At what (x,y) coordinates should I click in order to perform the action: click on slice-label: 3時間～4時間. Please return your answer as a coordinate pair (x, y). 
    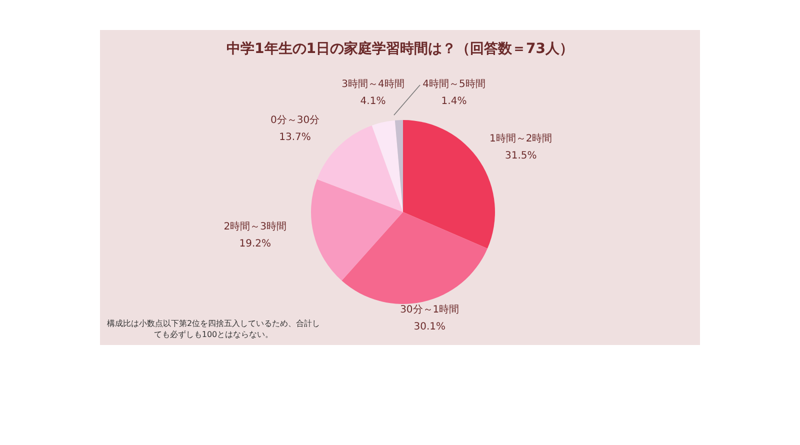
    Looking at the image, I should click on (373, 84).